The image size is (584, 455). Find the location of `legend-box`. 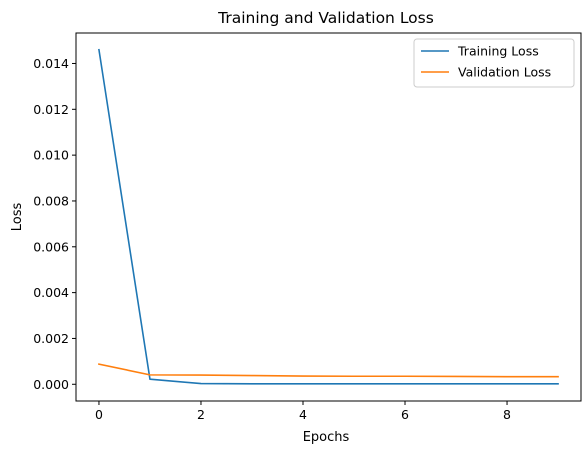

legend-box is located at coordinates (494, 63).